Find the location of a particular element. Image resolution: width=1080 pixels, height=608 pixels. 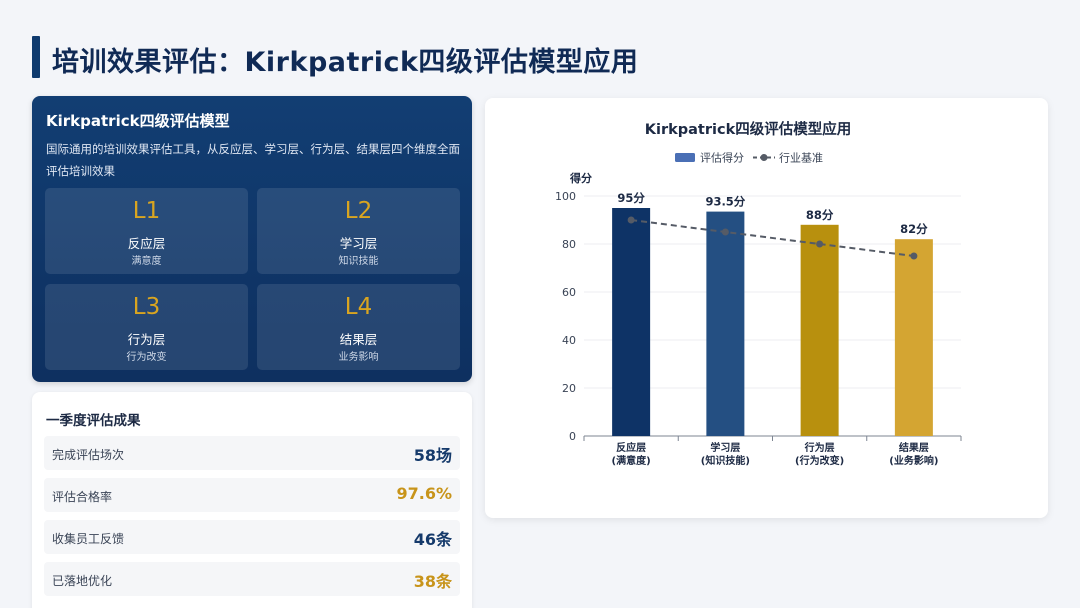

level-code: L1 is located at coordinates (146, 211).